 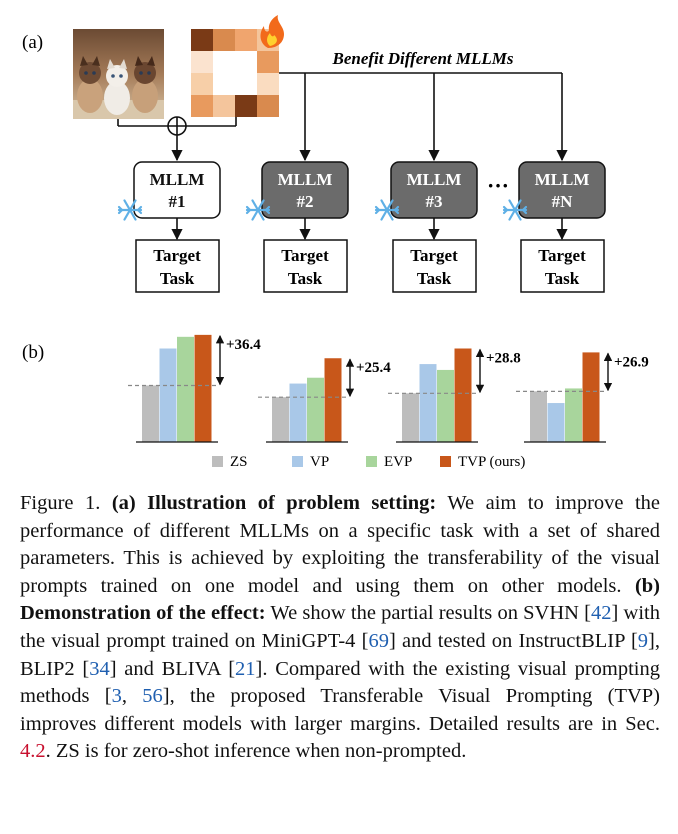 I want to click on citation-56: 56, so click(x=152, y=696).